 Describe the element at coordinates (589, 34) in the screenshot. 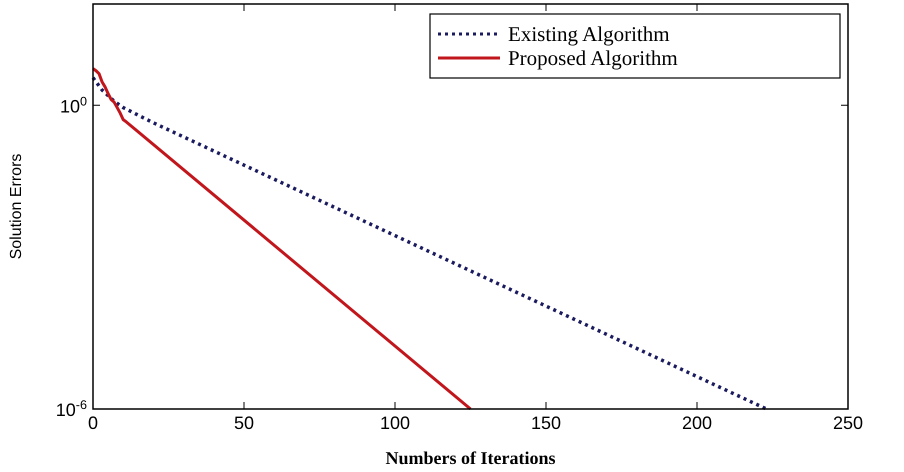

I see `legend-label: Existing Algorithm` at that location.